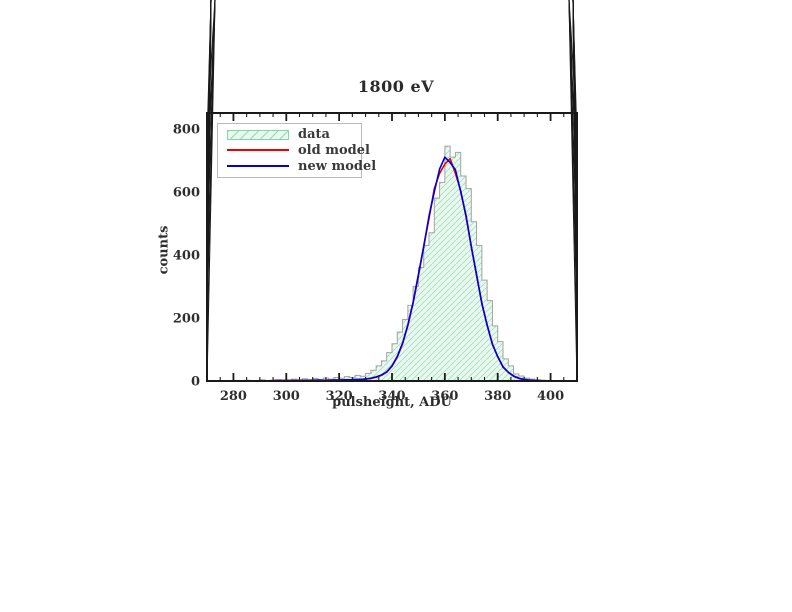  I want to click on x-axis-label: pulsheight, ADU, so click(392, 402).